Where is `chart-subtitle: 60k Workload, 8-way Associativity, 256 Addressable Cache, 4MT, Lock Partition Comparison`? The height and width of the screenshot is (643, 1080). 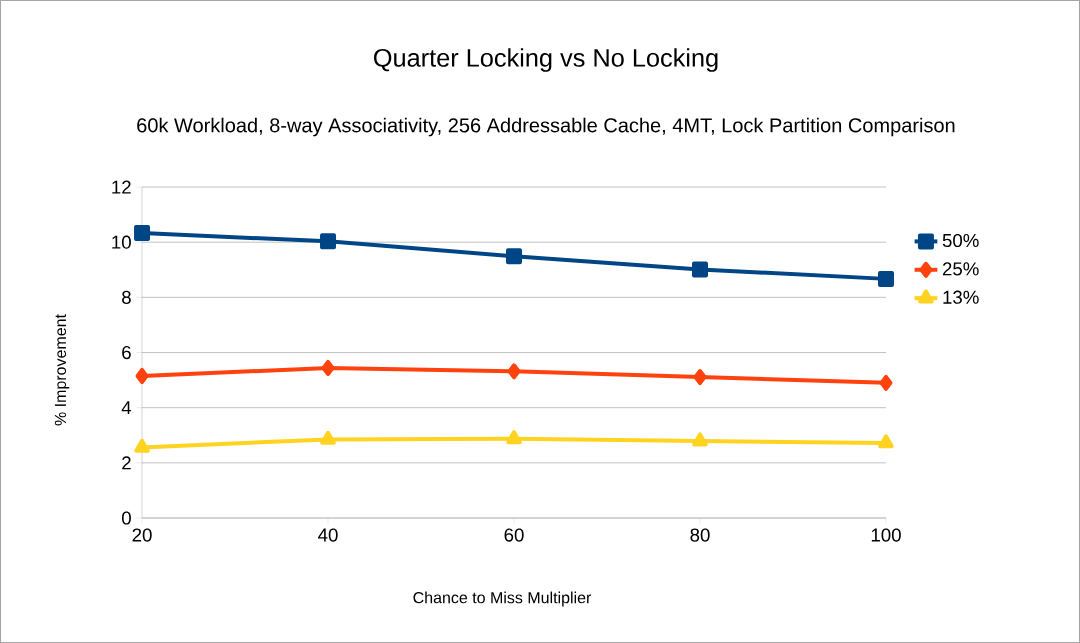 chart-subtitle: 60k Workload, 8-way Associativity, 256 Addressable Cache, 4MT, Lock Partition Comparison is located at coordinates (546, 127).